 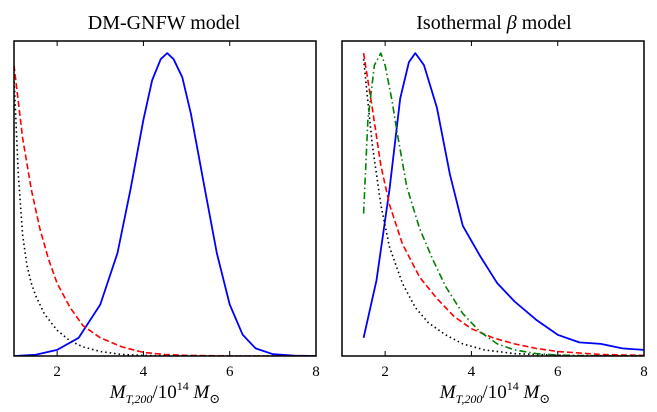 What do you see at coordinates (472, 372) in the screenshot?
I see `panel-right-x-tick-label-4: 4` at bounding box center [472, 372].